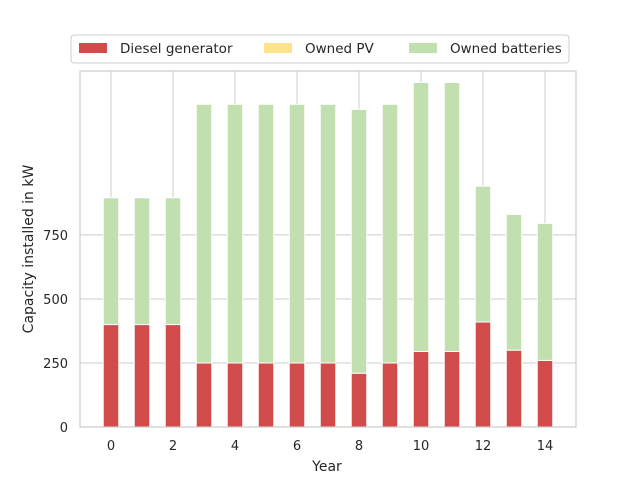 Image resolution: width=640 pixels, height=480 pixels. I want to click on y-axis-label: Capacity installed in kW, so click(29, 249).